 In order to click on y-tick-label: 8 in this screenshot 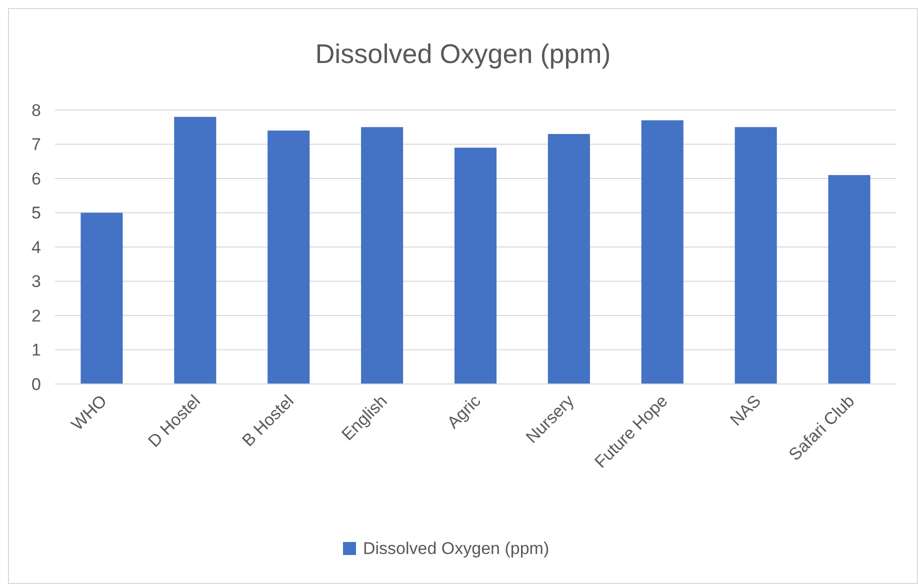, I will do `click(36, 110)`.